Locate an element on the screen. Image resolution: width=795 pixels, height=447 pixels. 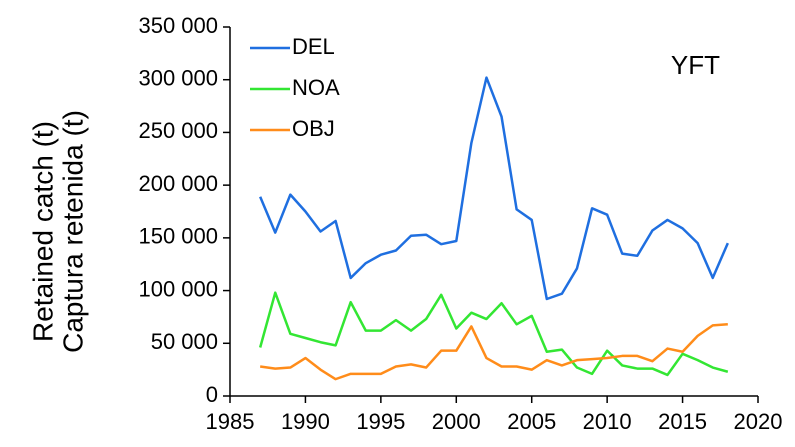
x-tick-label: 1985 is located at coordinates (230, 421).